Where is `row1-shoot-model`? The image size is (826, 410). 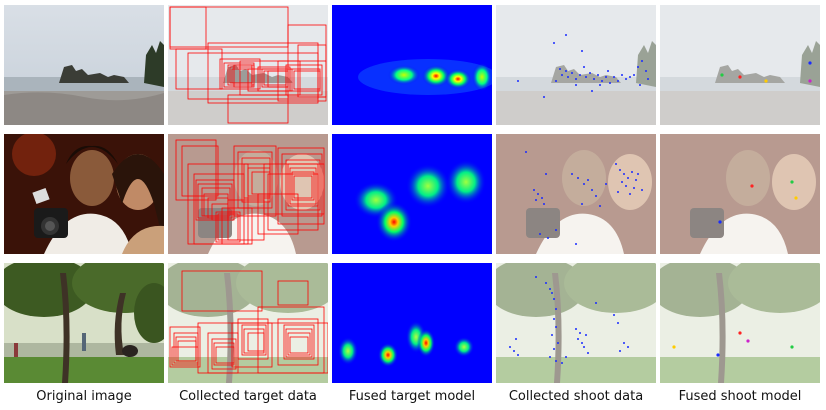
row1-shoot-model is located at coordinates (740, 65).